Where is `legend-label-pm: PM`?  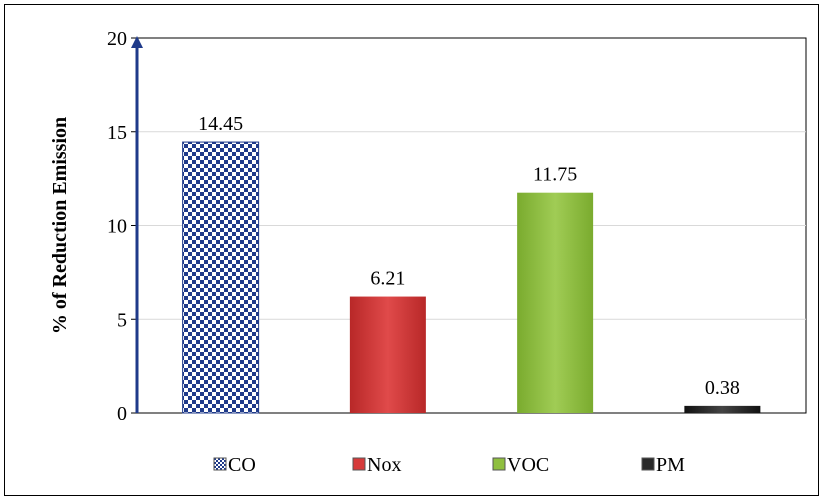
legend-label-pm: PM is located at coordinates (670, 465).